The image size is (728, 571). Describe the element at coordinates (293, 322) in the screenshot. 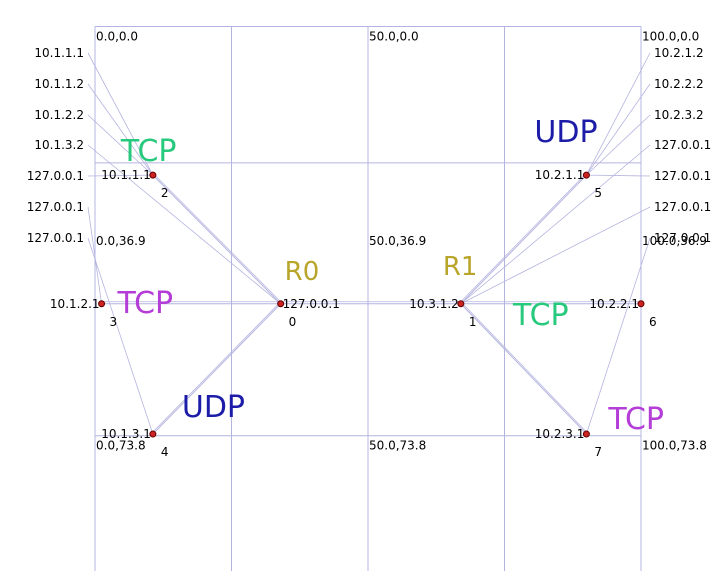

I see `node-id-label: 0` at that location.